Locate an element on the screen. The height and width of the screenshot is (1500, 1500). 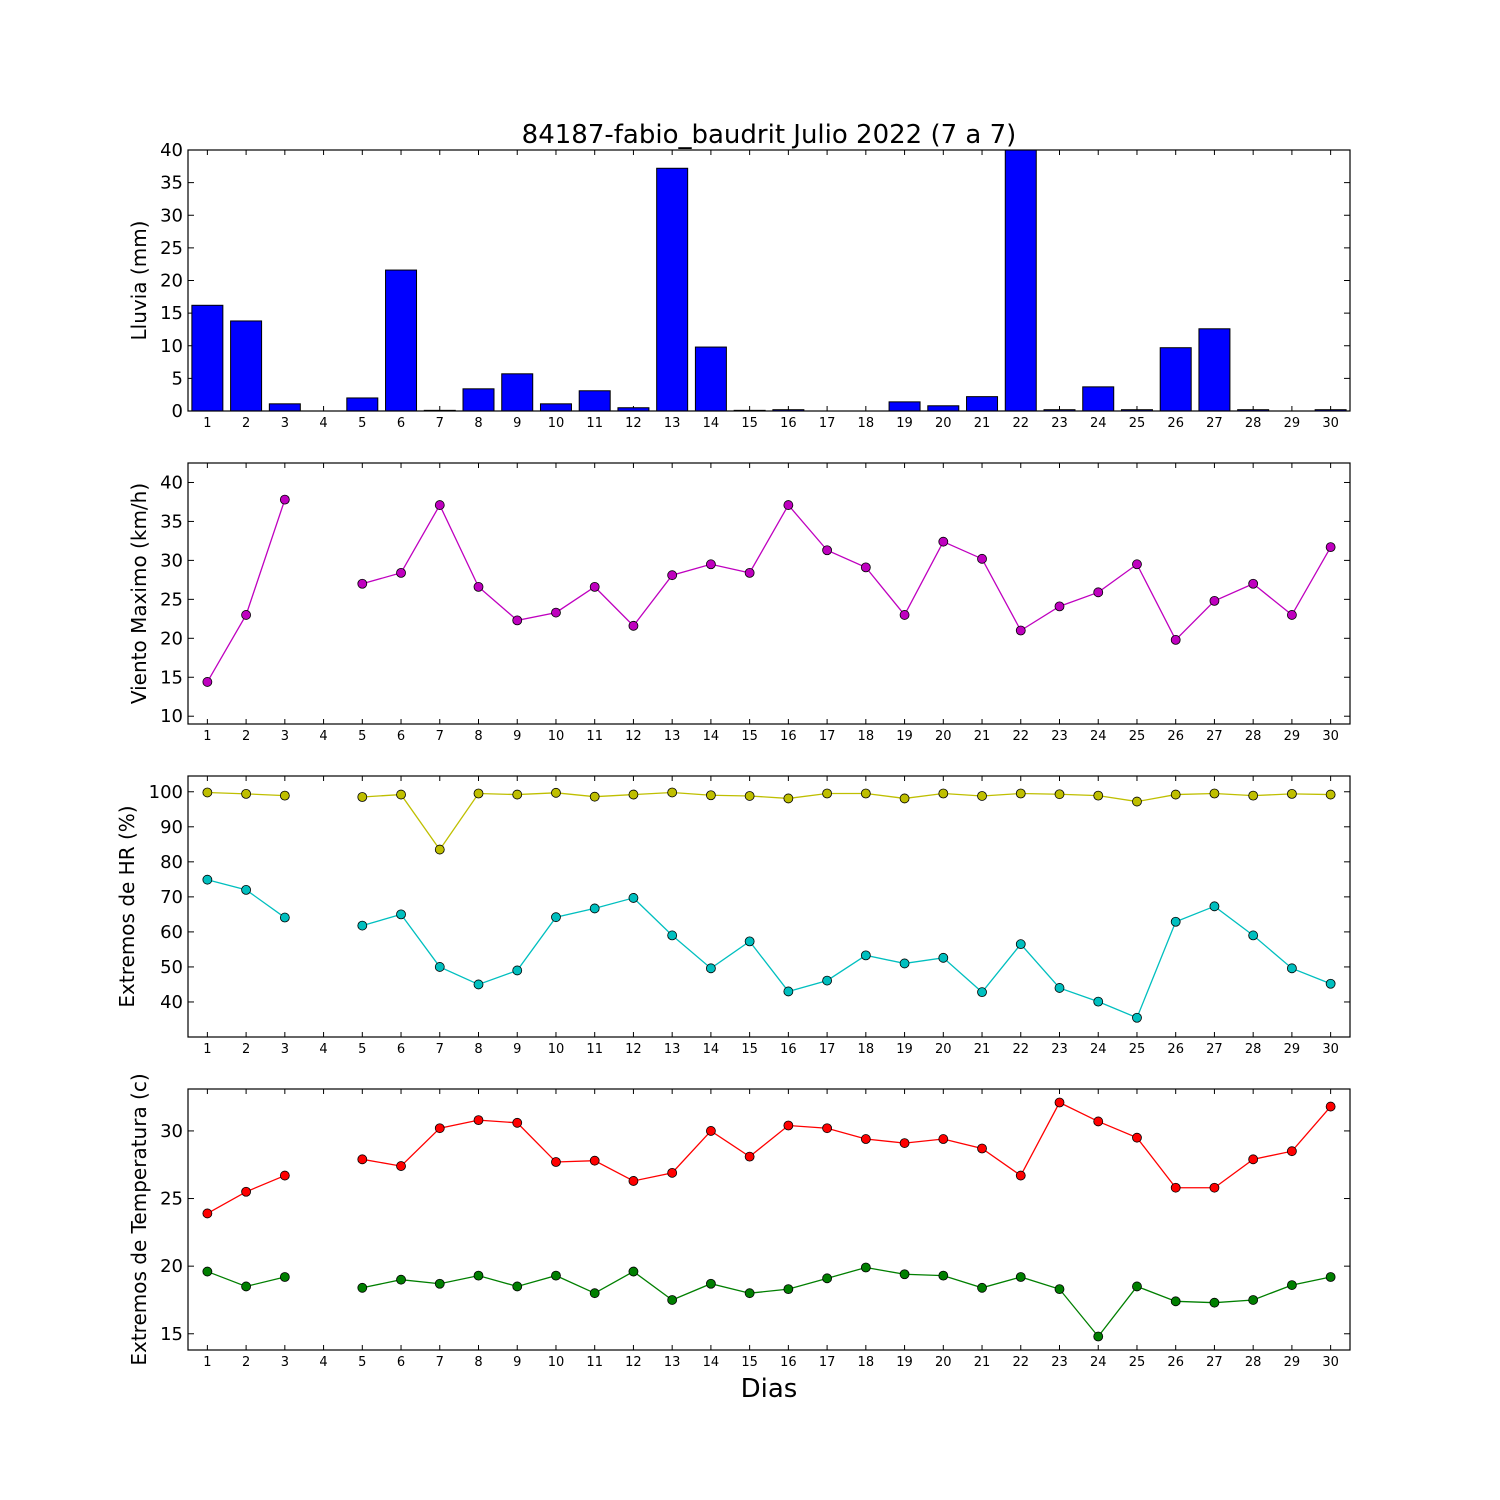
y-tick-label: 100 is located at coordinates (166, 792).